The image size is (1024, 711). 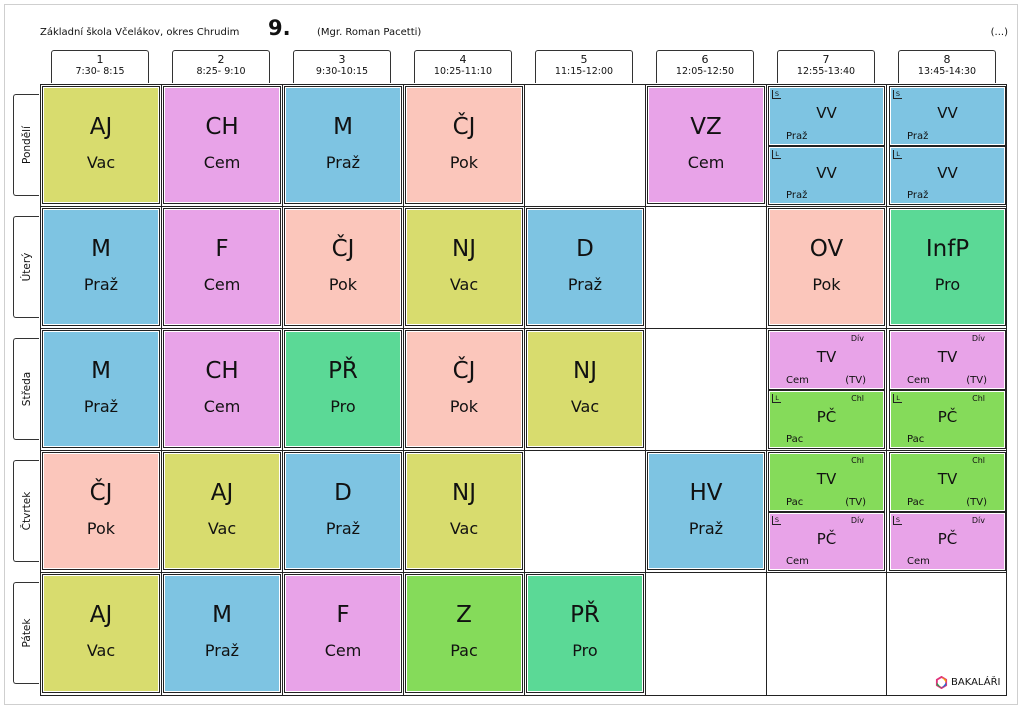 What do you see at coordinates (26, 633) in the screenshot?
I see `day-label: Pátek` at bounding box center [26, 633].